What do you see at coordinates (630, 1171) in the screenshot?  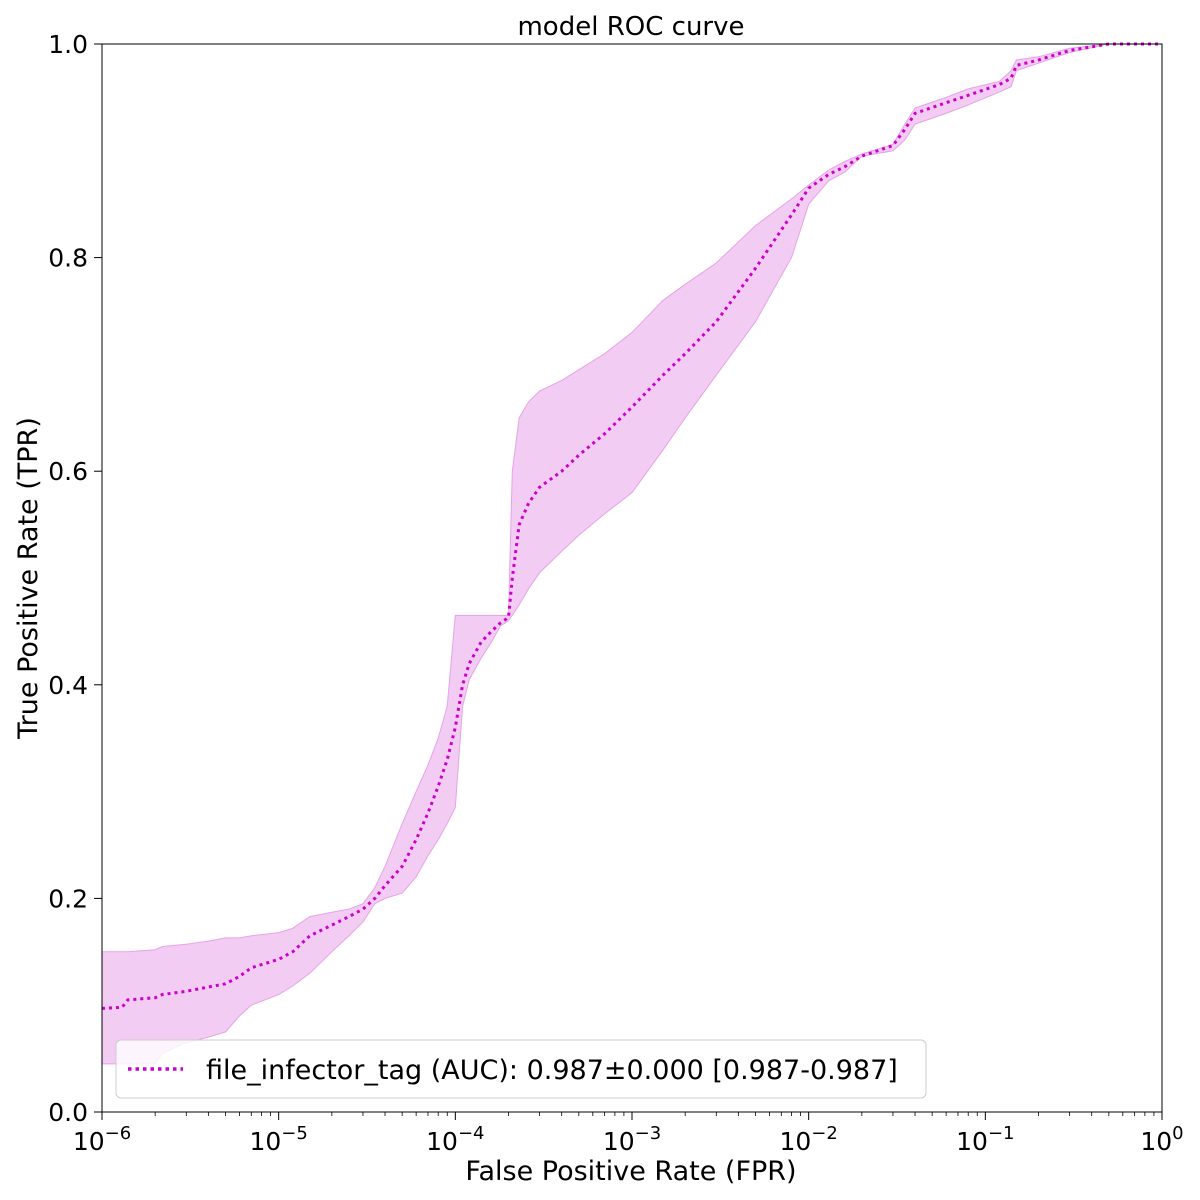 I see `x-axis-label: False Positive Rate (FPR)` at bounding box center [630, 1171].